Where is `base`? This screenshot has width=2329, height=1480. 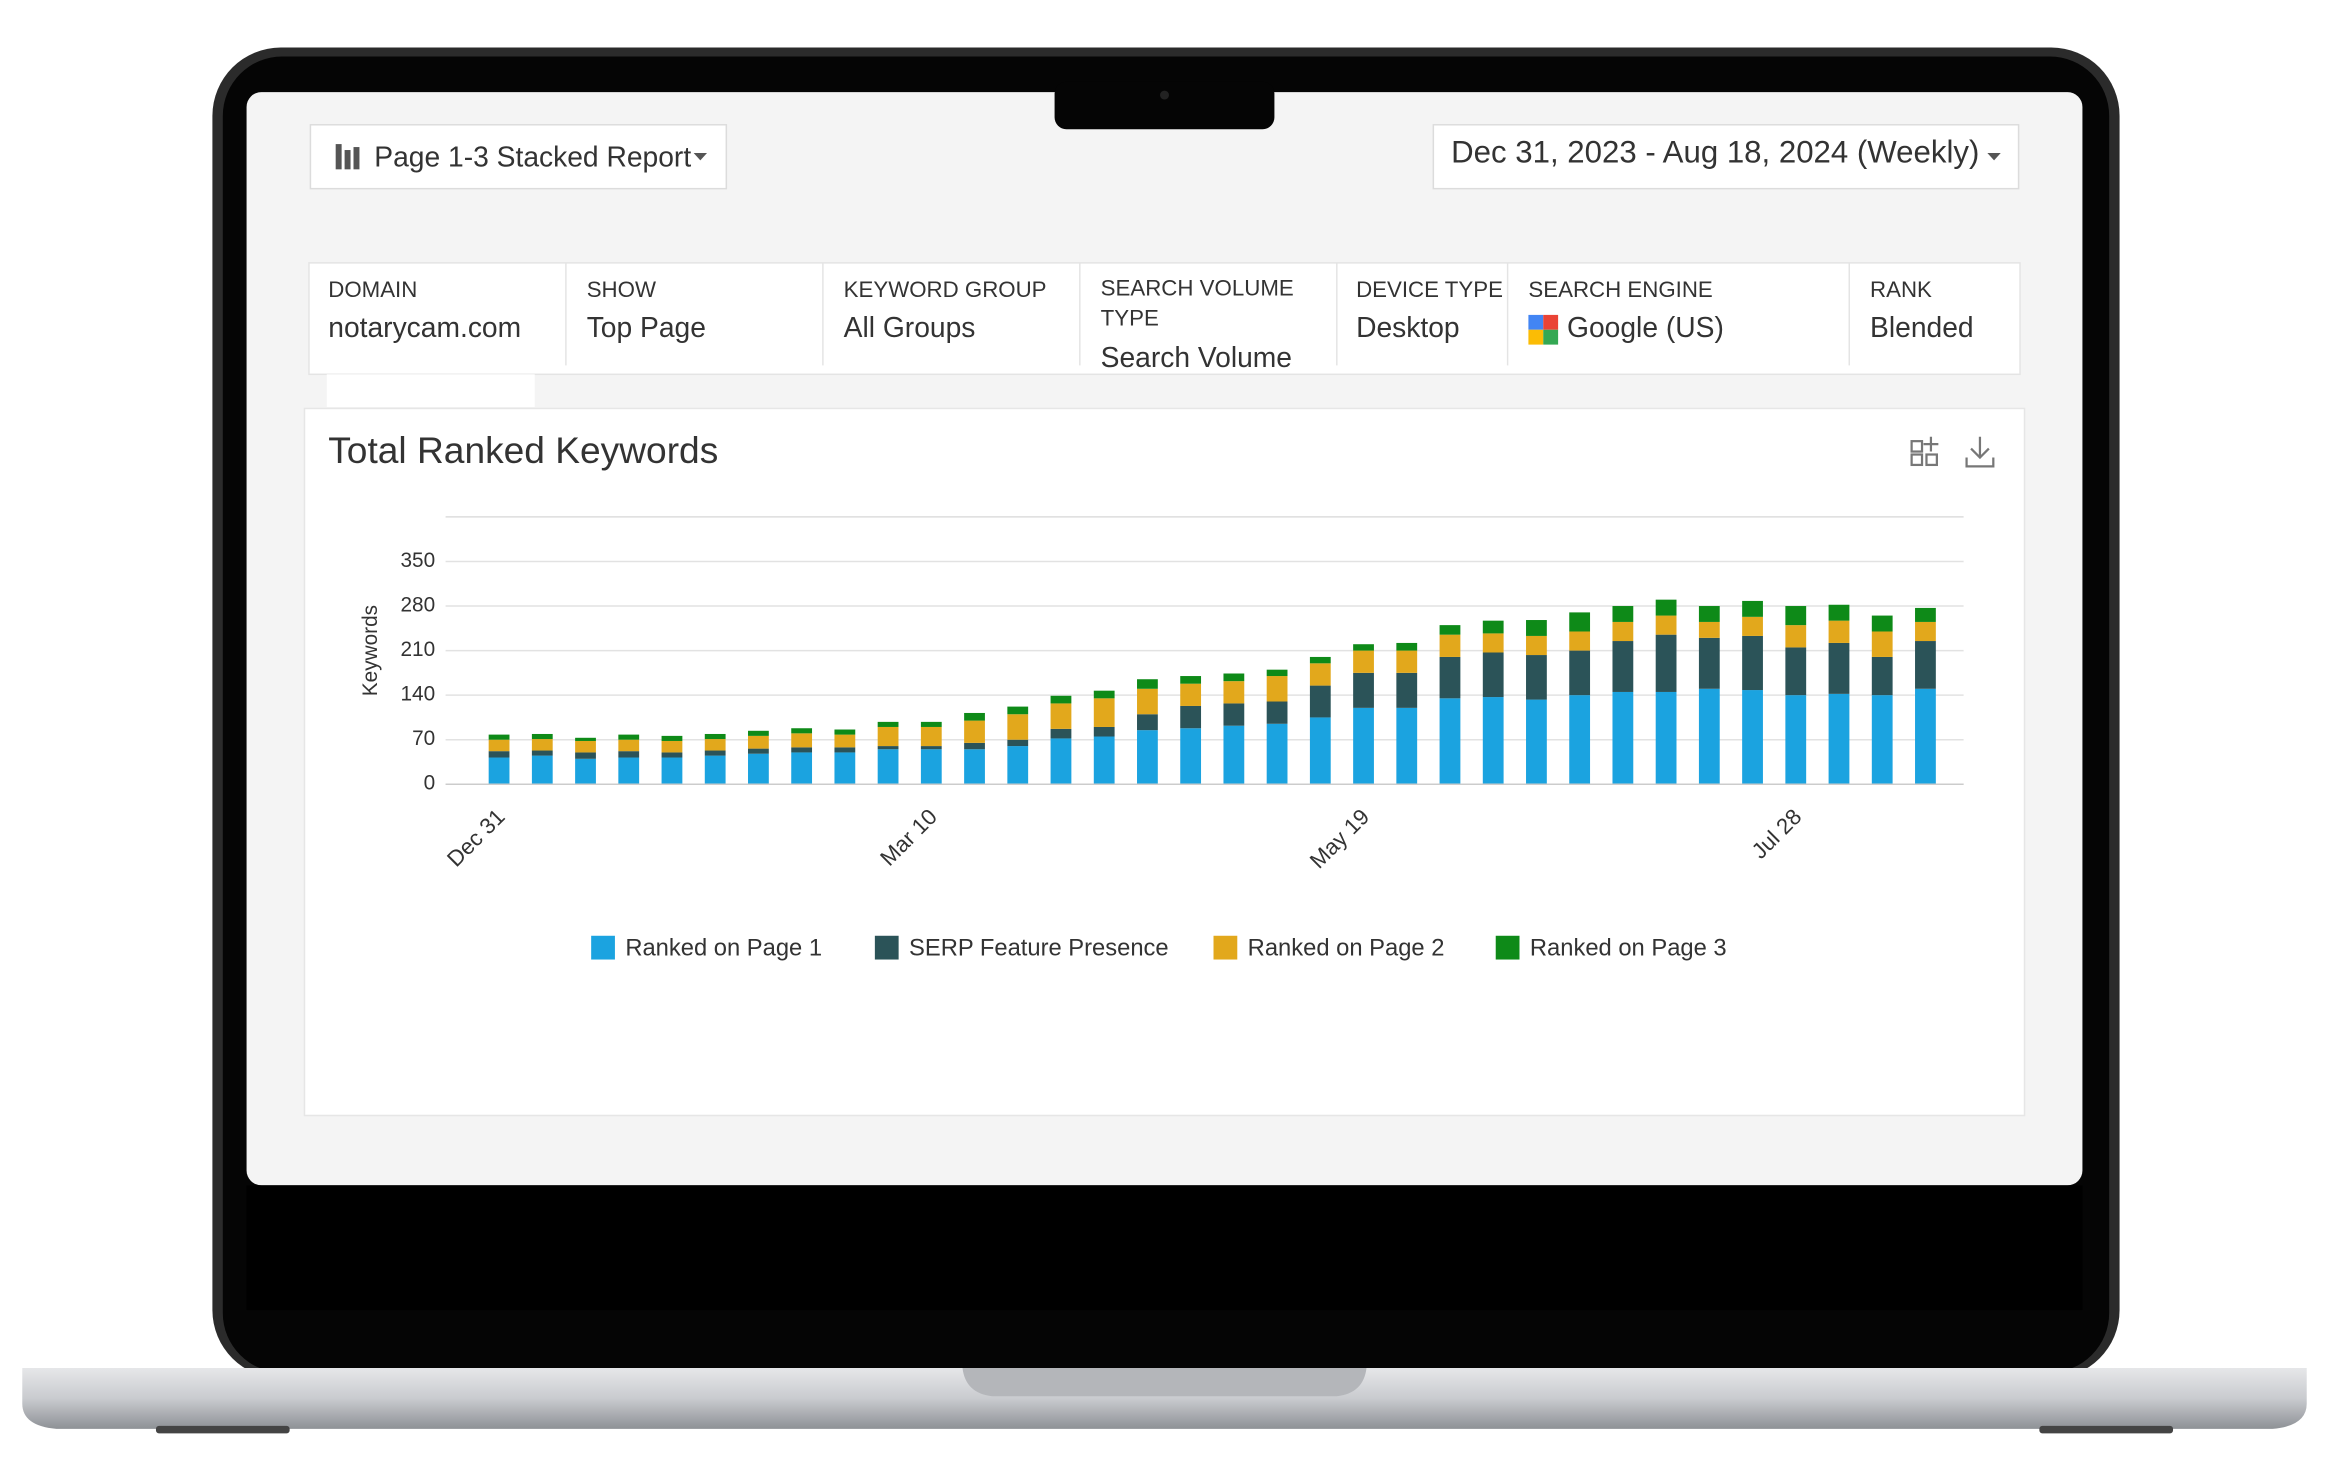 base is located at coordinates (1164, 1398).